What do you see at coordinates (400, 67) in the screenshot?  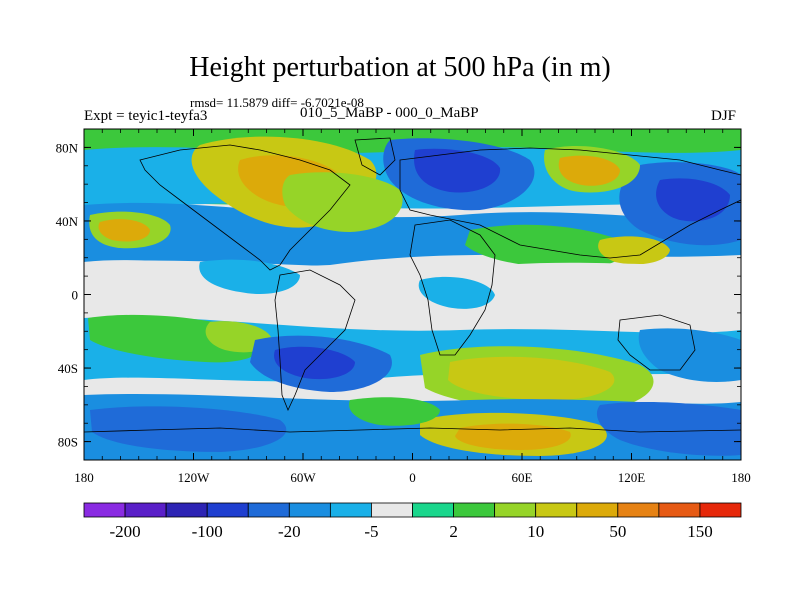 I see `map-title: Height perturbation at 500 hPa (in m)` at bounding box center [400, 67].